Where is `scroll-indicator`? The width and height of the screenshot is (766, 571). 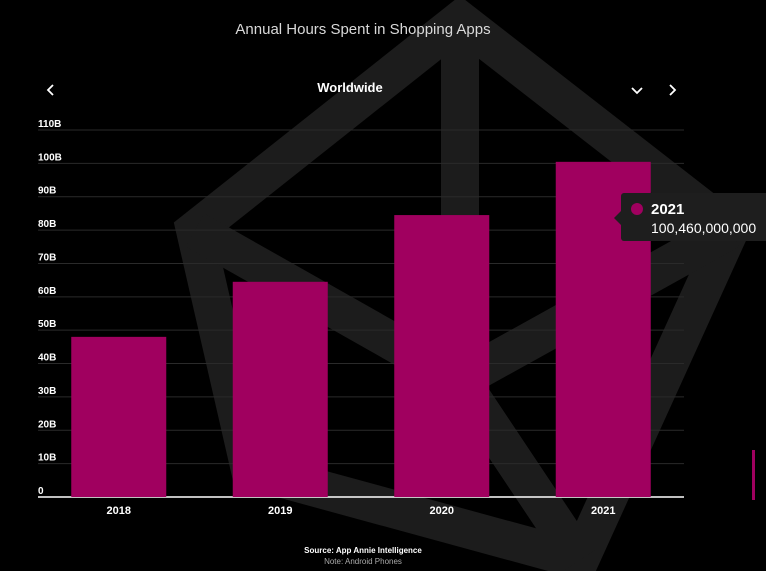
scroll-indicator is located at coordinates (753, 475).